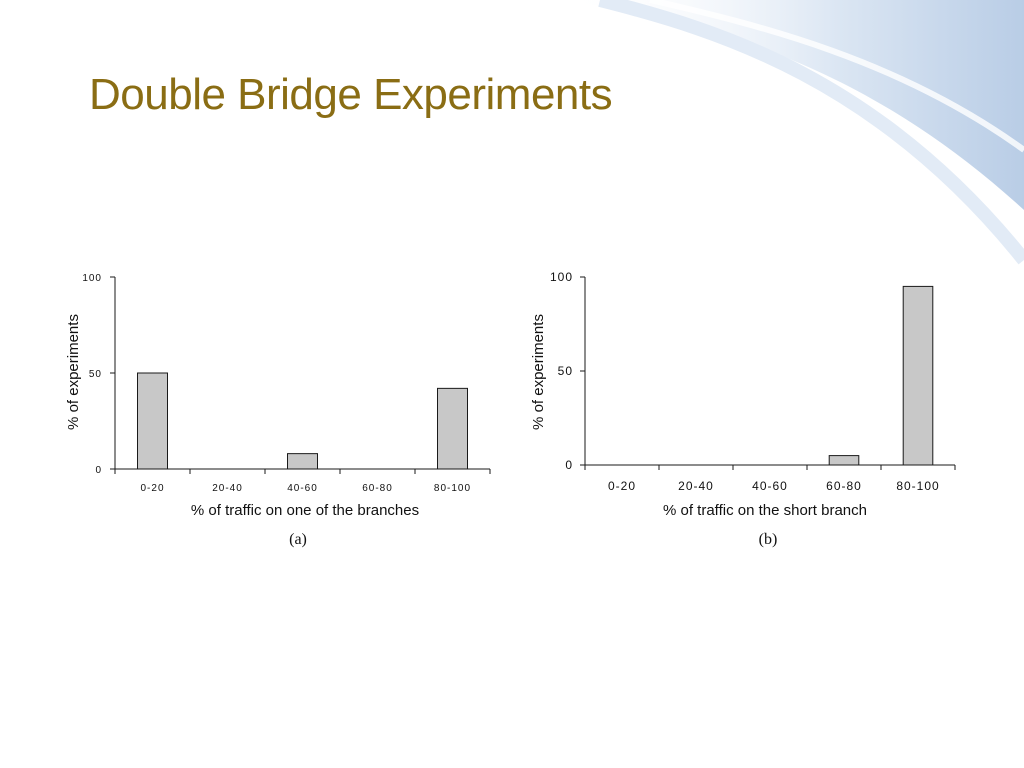 The height and width of the screenshot is (768, 1024). What do you see at coordinates (768, 539) in the screenshot?
I see `chart-caption: (b)` at bounding box center [768, 539].